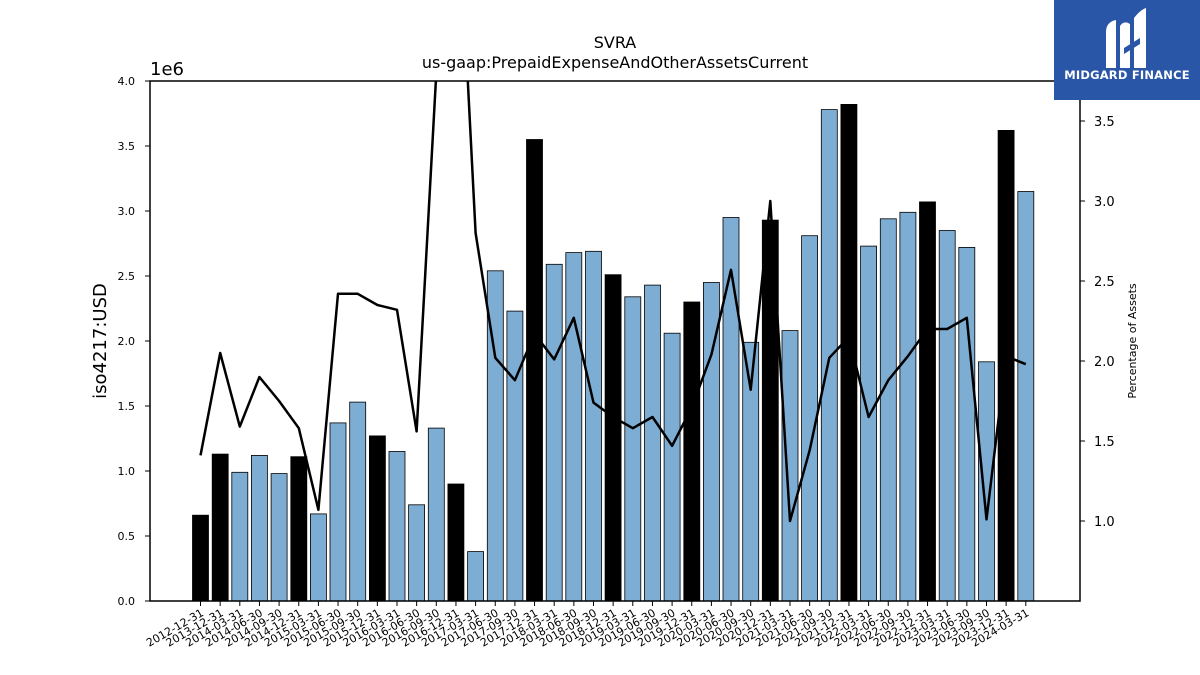 The height and width of the screenshot is (675, 1200). What do you see at coordinates (1104, 442) in the screenshot?
I see `y2-tick-label: 1.5` at bounding box center [1104, 442].